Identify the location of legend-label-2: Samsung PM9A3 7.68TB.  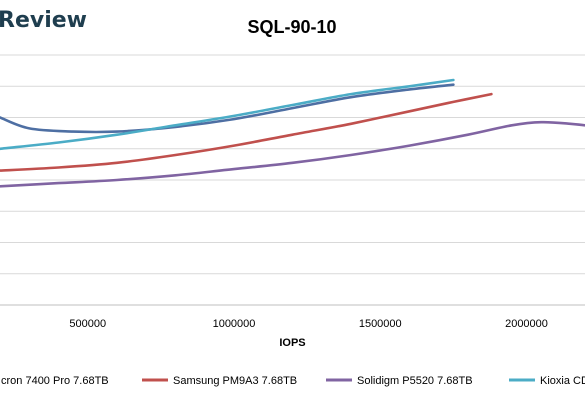
(235, 381).